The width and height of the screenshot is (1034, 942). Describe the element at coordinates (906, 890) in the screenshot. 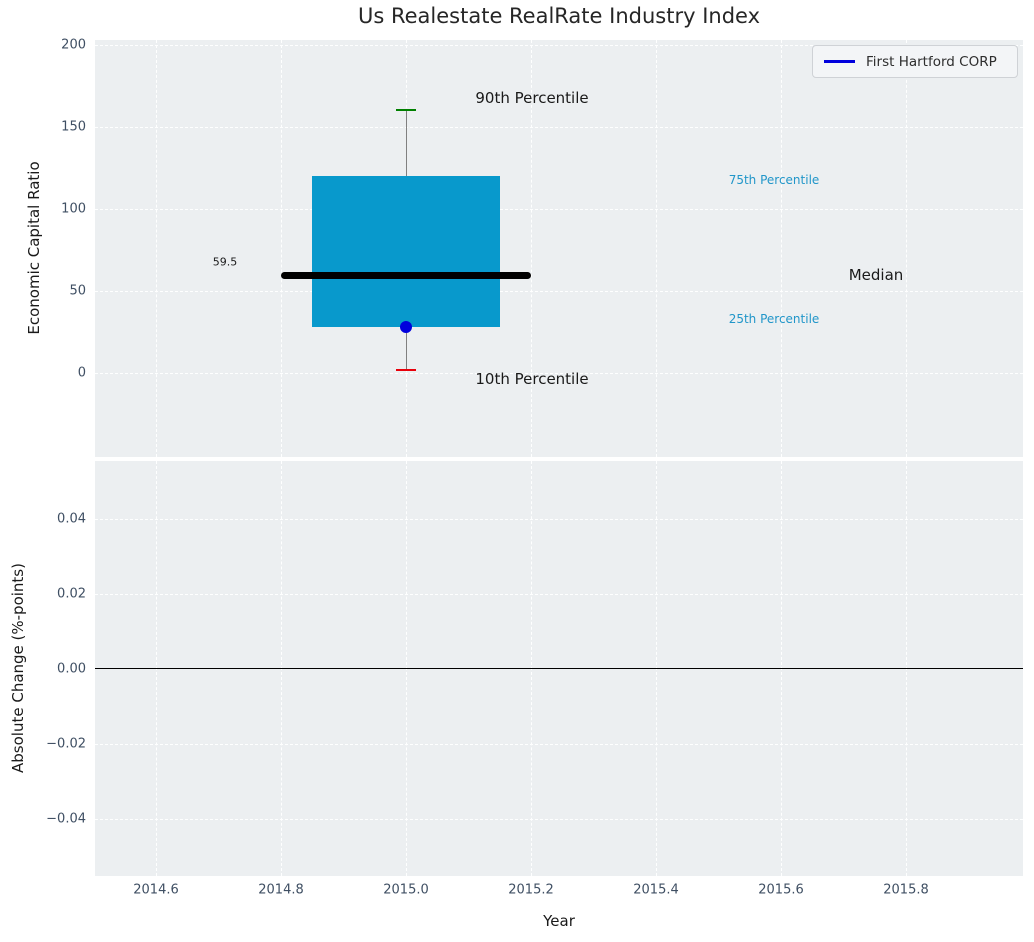

I see `xtick-2015-8: 2015.8` at that location.